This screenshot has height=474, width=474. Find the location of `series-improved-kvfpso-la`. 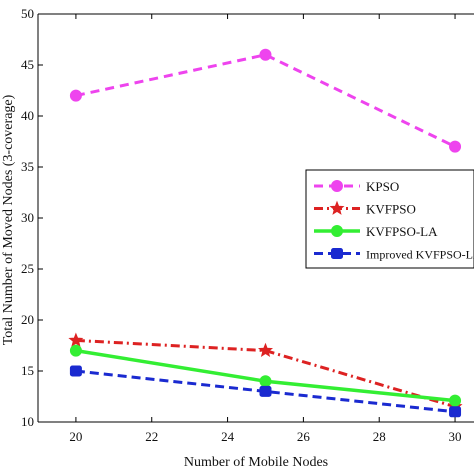

series-improved-kvfpso-la is located at coordinates (265, 391).